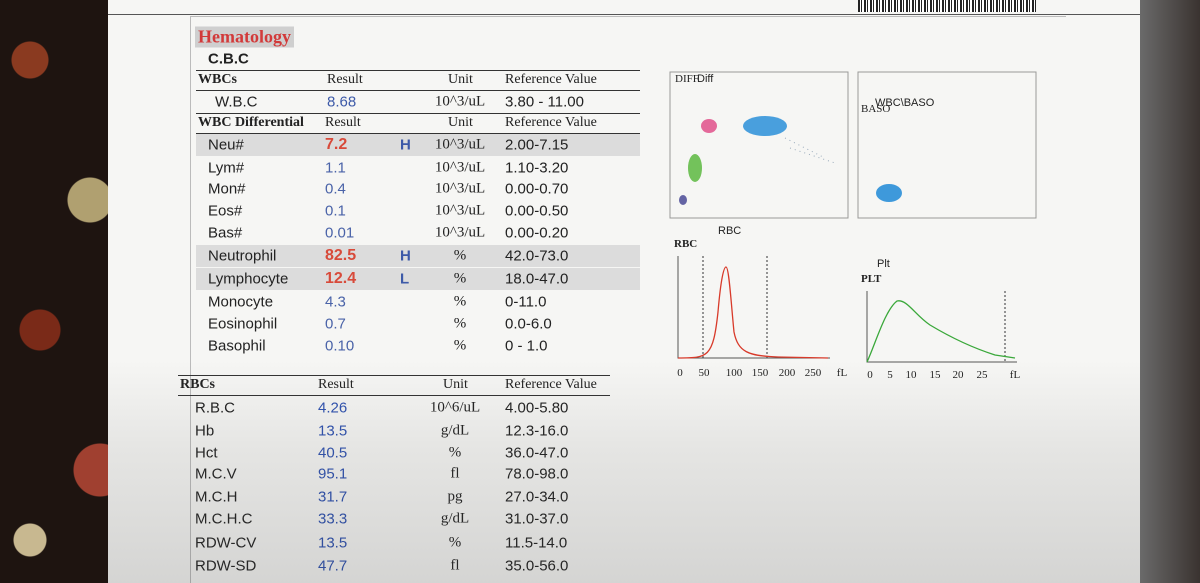 The width and height of the screenshot is (1200, 583). Describe the element at coordinates (340, 346) in the screenshot. I see `test-result: 0.10` at that location.